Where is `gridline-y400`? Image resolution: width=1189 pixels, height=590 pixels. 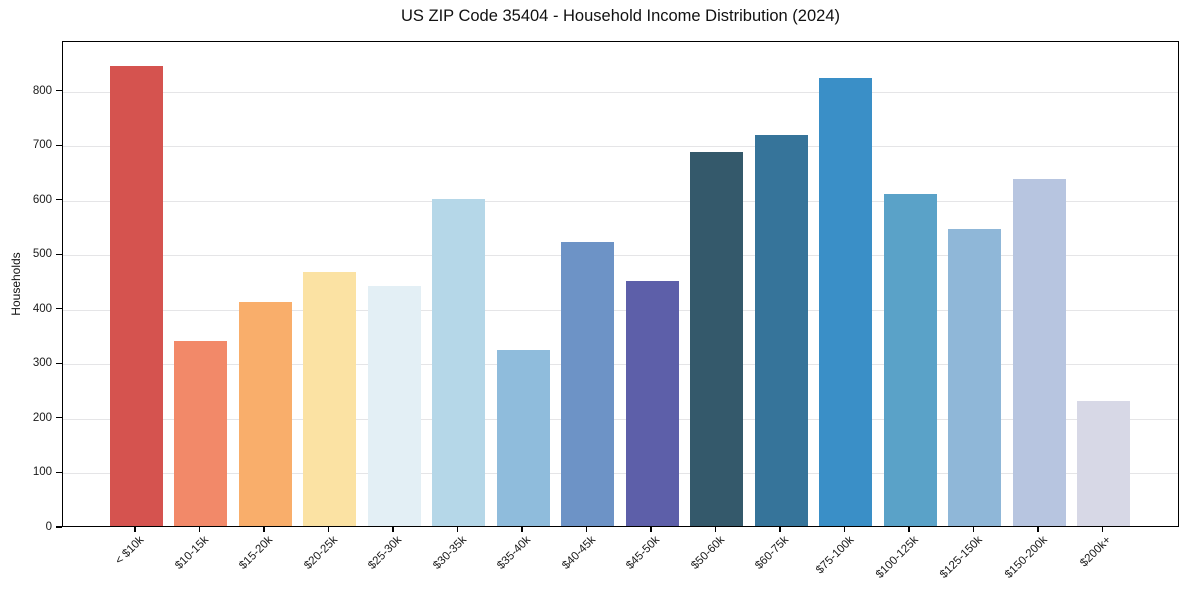 gridline-y400 is located at coordinates (620, 310).